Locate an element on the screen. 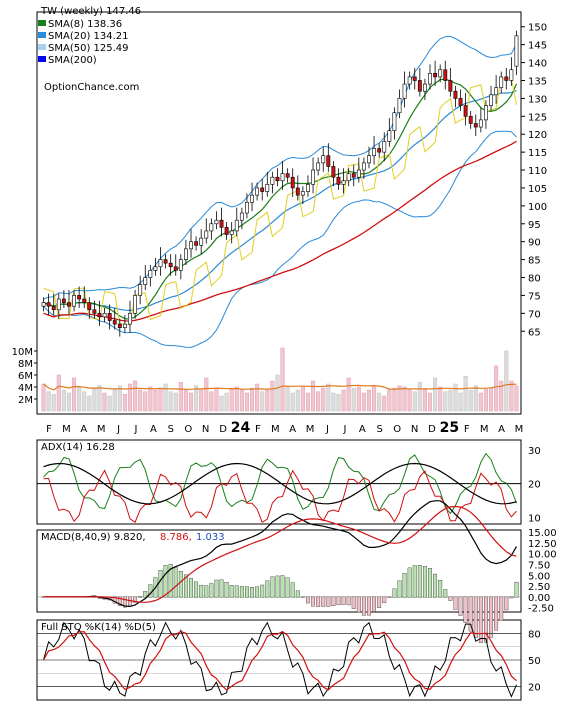  legend-label: SMA(200) is located at coordinates (72, 60).